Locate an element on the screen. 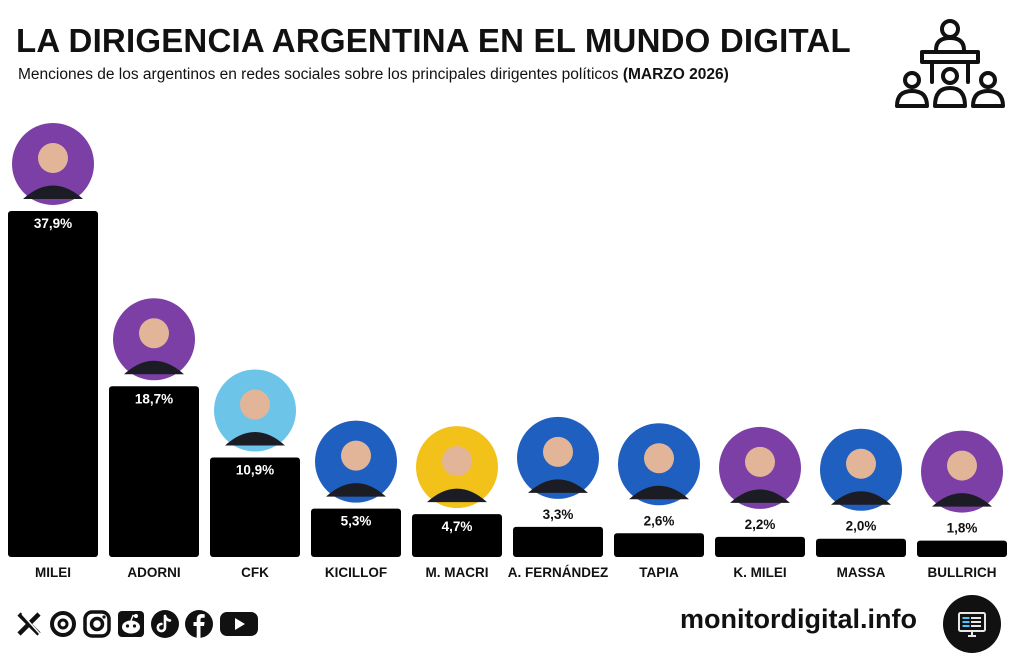 Image resolution: width=1024 pixels, height=660 pixels. bar-group: 18,7% ADORNI is located at coordinates (154, 439).